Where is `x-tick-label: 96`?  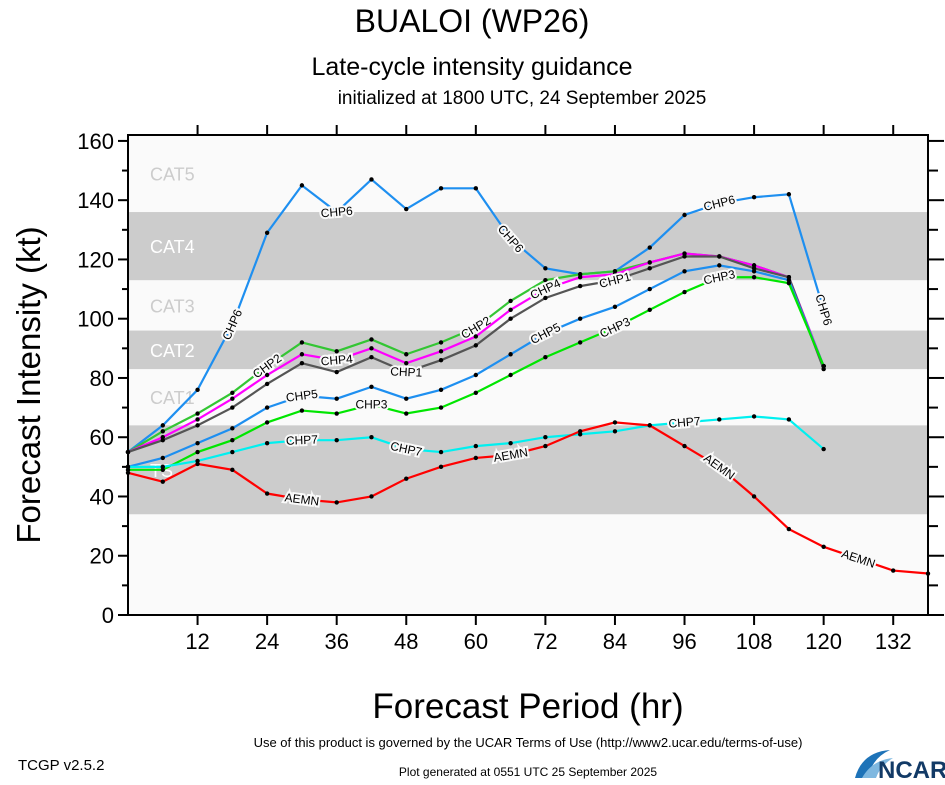
x-tick-label: 96 is located at coordinates (684, 641).